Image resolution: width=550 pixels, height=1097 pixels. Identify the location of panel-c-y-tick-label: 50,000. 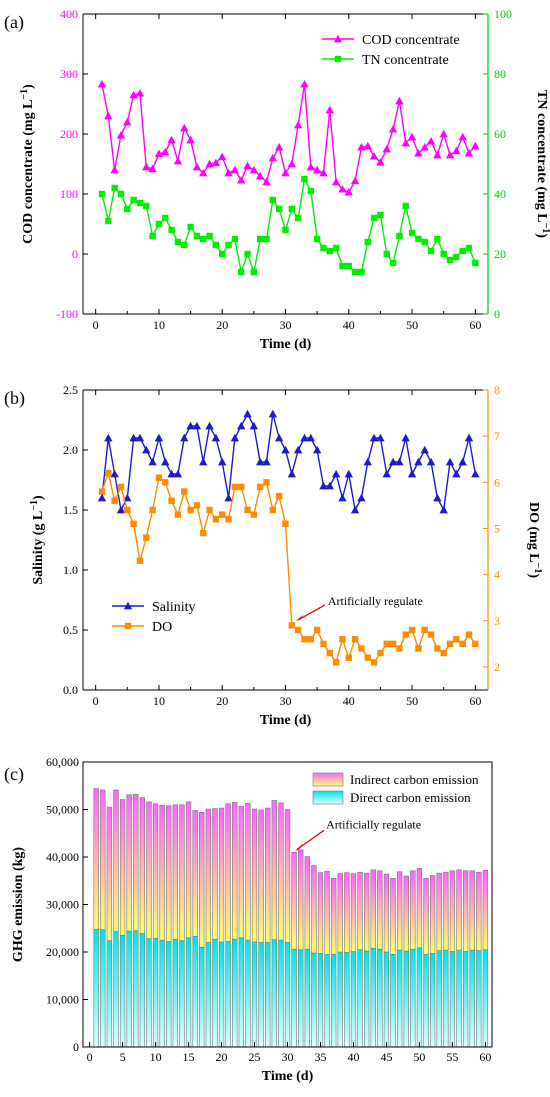
(62, 810).